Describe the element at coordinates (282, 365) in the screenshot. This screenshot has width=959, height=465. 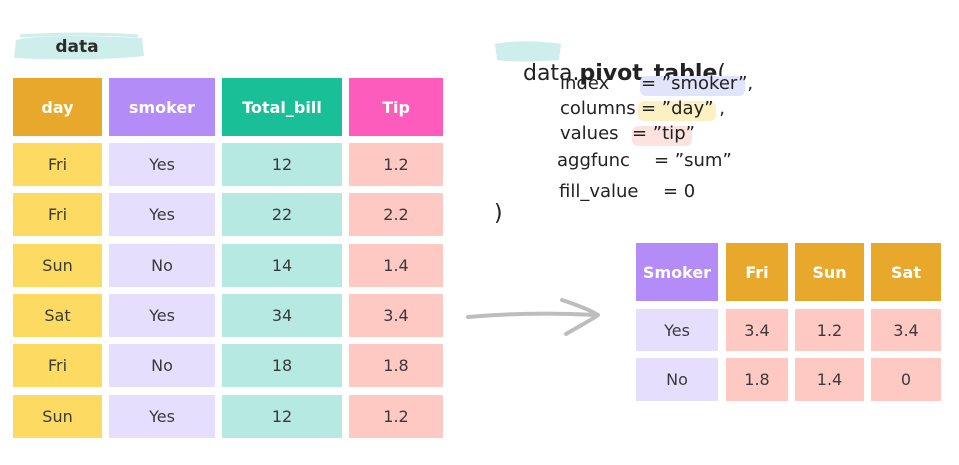
I see `cell-total-bill: 18` at that location.